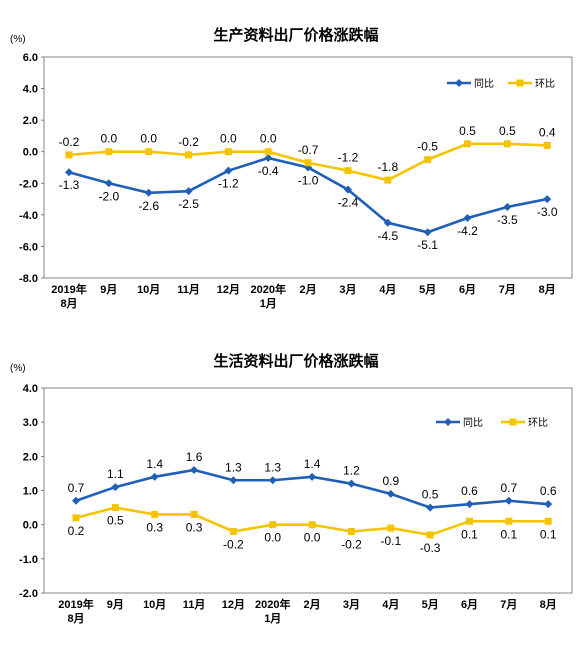 This screenshot has width=585, height=651. What do you see at coordinates (30, 90) in the screenshot?
I see `y-tick-label: 4.0` at bounding box center [30, 90].